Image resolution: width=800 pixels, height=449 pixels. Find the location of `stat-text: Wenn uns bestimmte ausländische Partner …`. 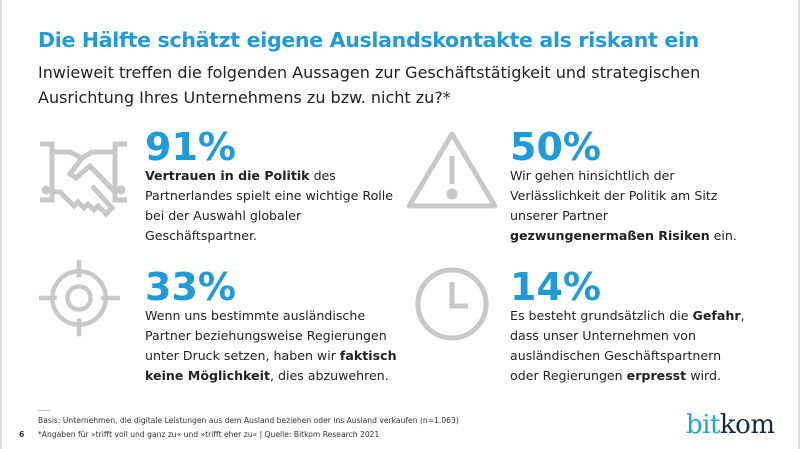

stat-text: Wenn uns bestimmte ausländische Partner … is located at coordinates (272, 346).